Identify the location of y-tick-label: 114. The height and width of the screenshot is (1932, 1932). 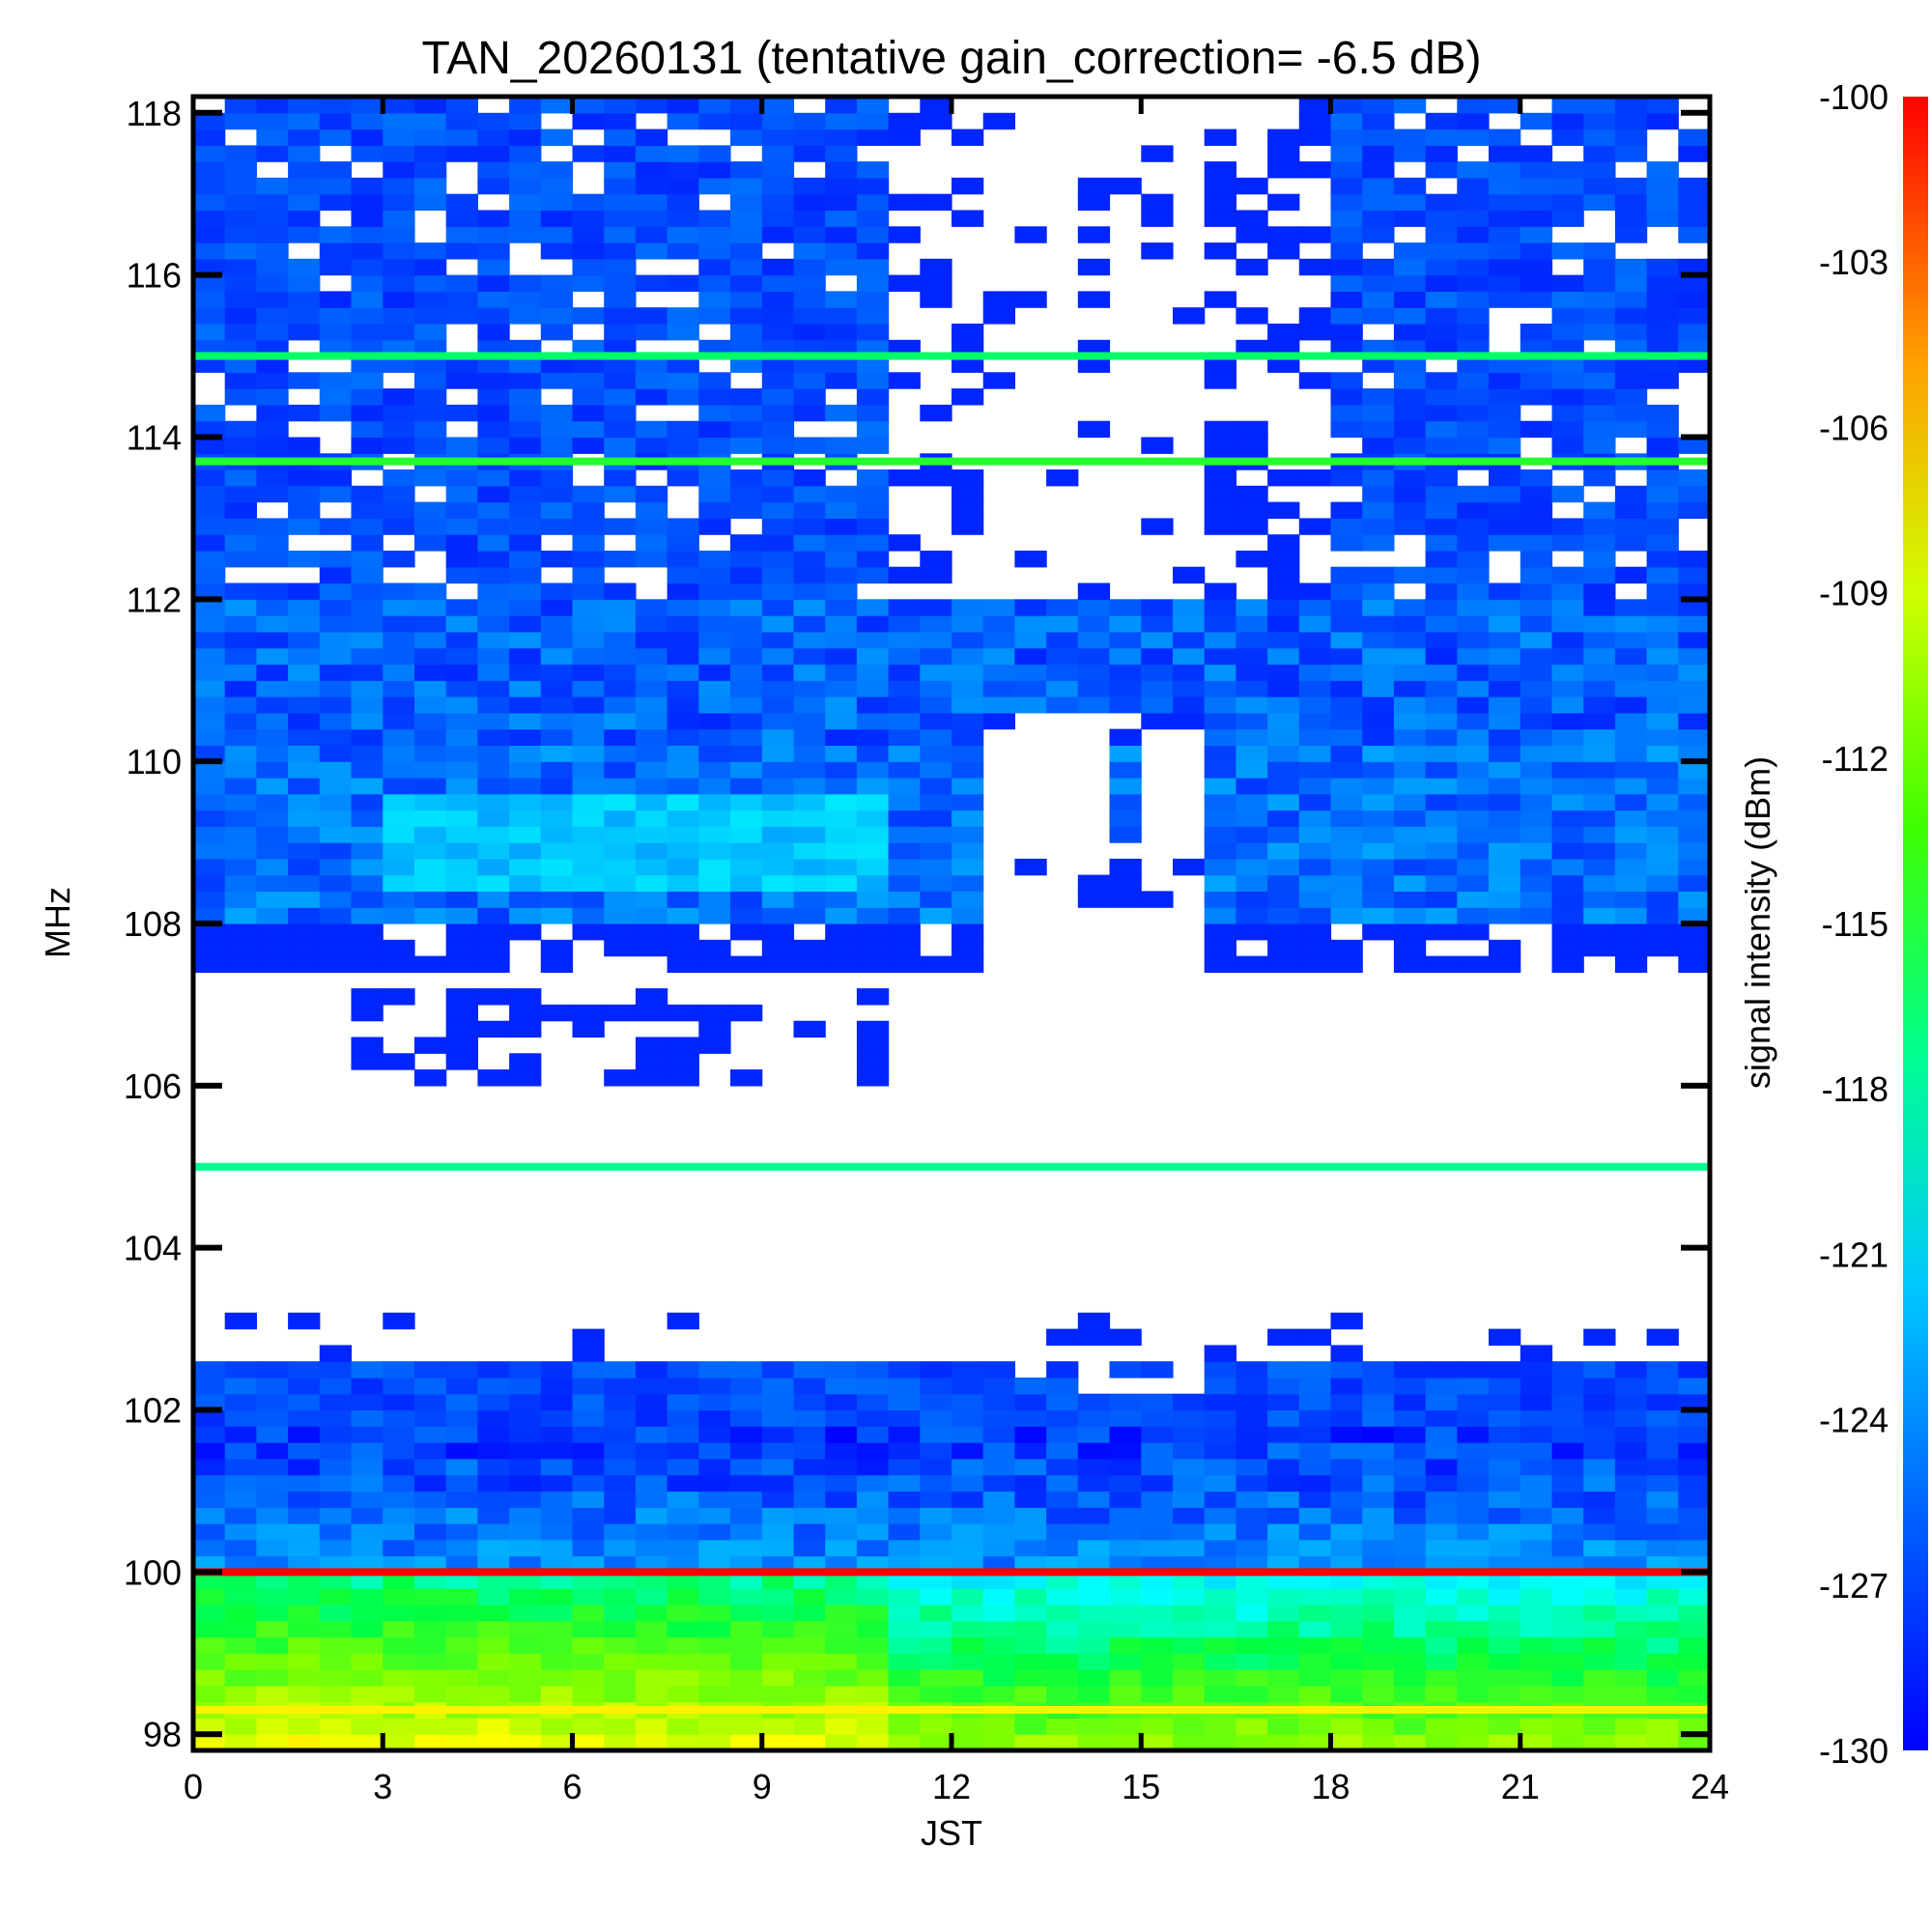
(154, 437).